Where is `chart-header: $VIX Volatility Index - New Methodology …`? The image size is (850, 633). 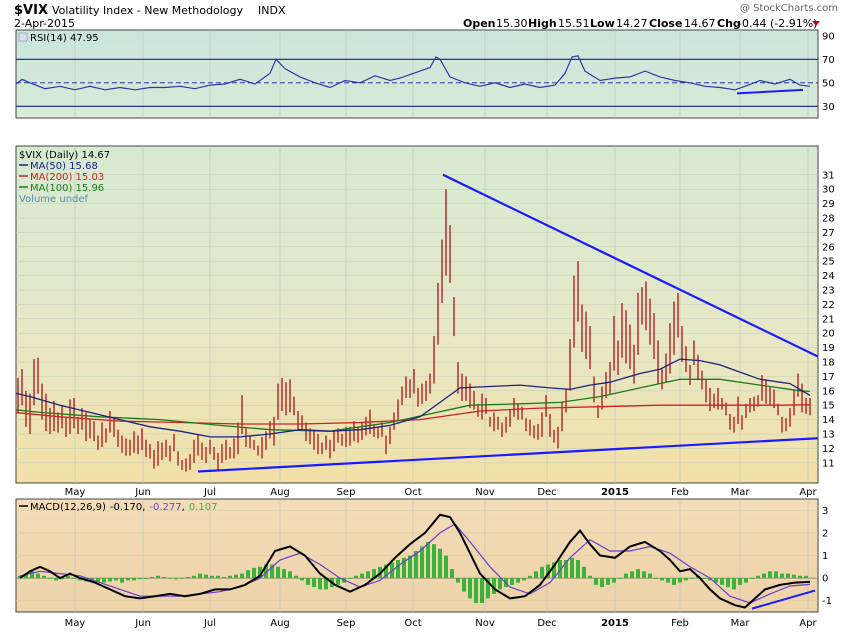 chart-header: $VIX Volatility Index - New Methodology … is located at coordinates (426, 16).